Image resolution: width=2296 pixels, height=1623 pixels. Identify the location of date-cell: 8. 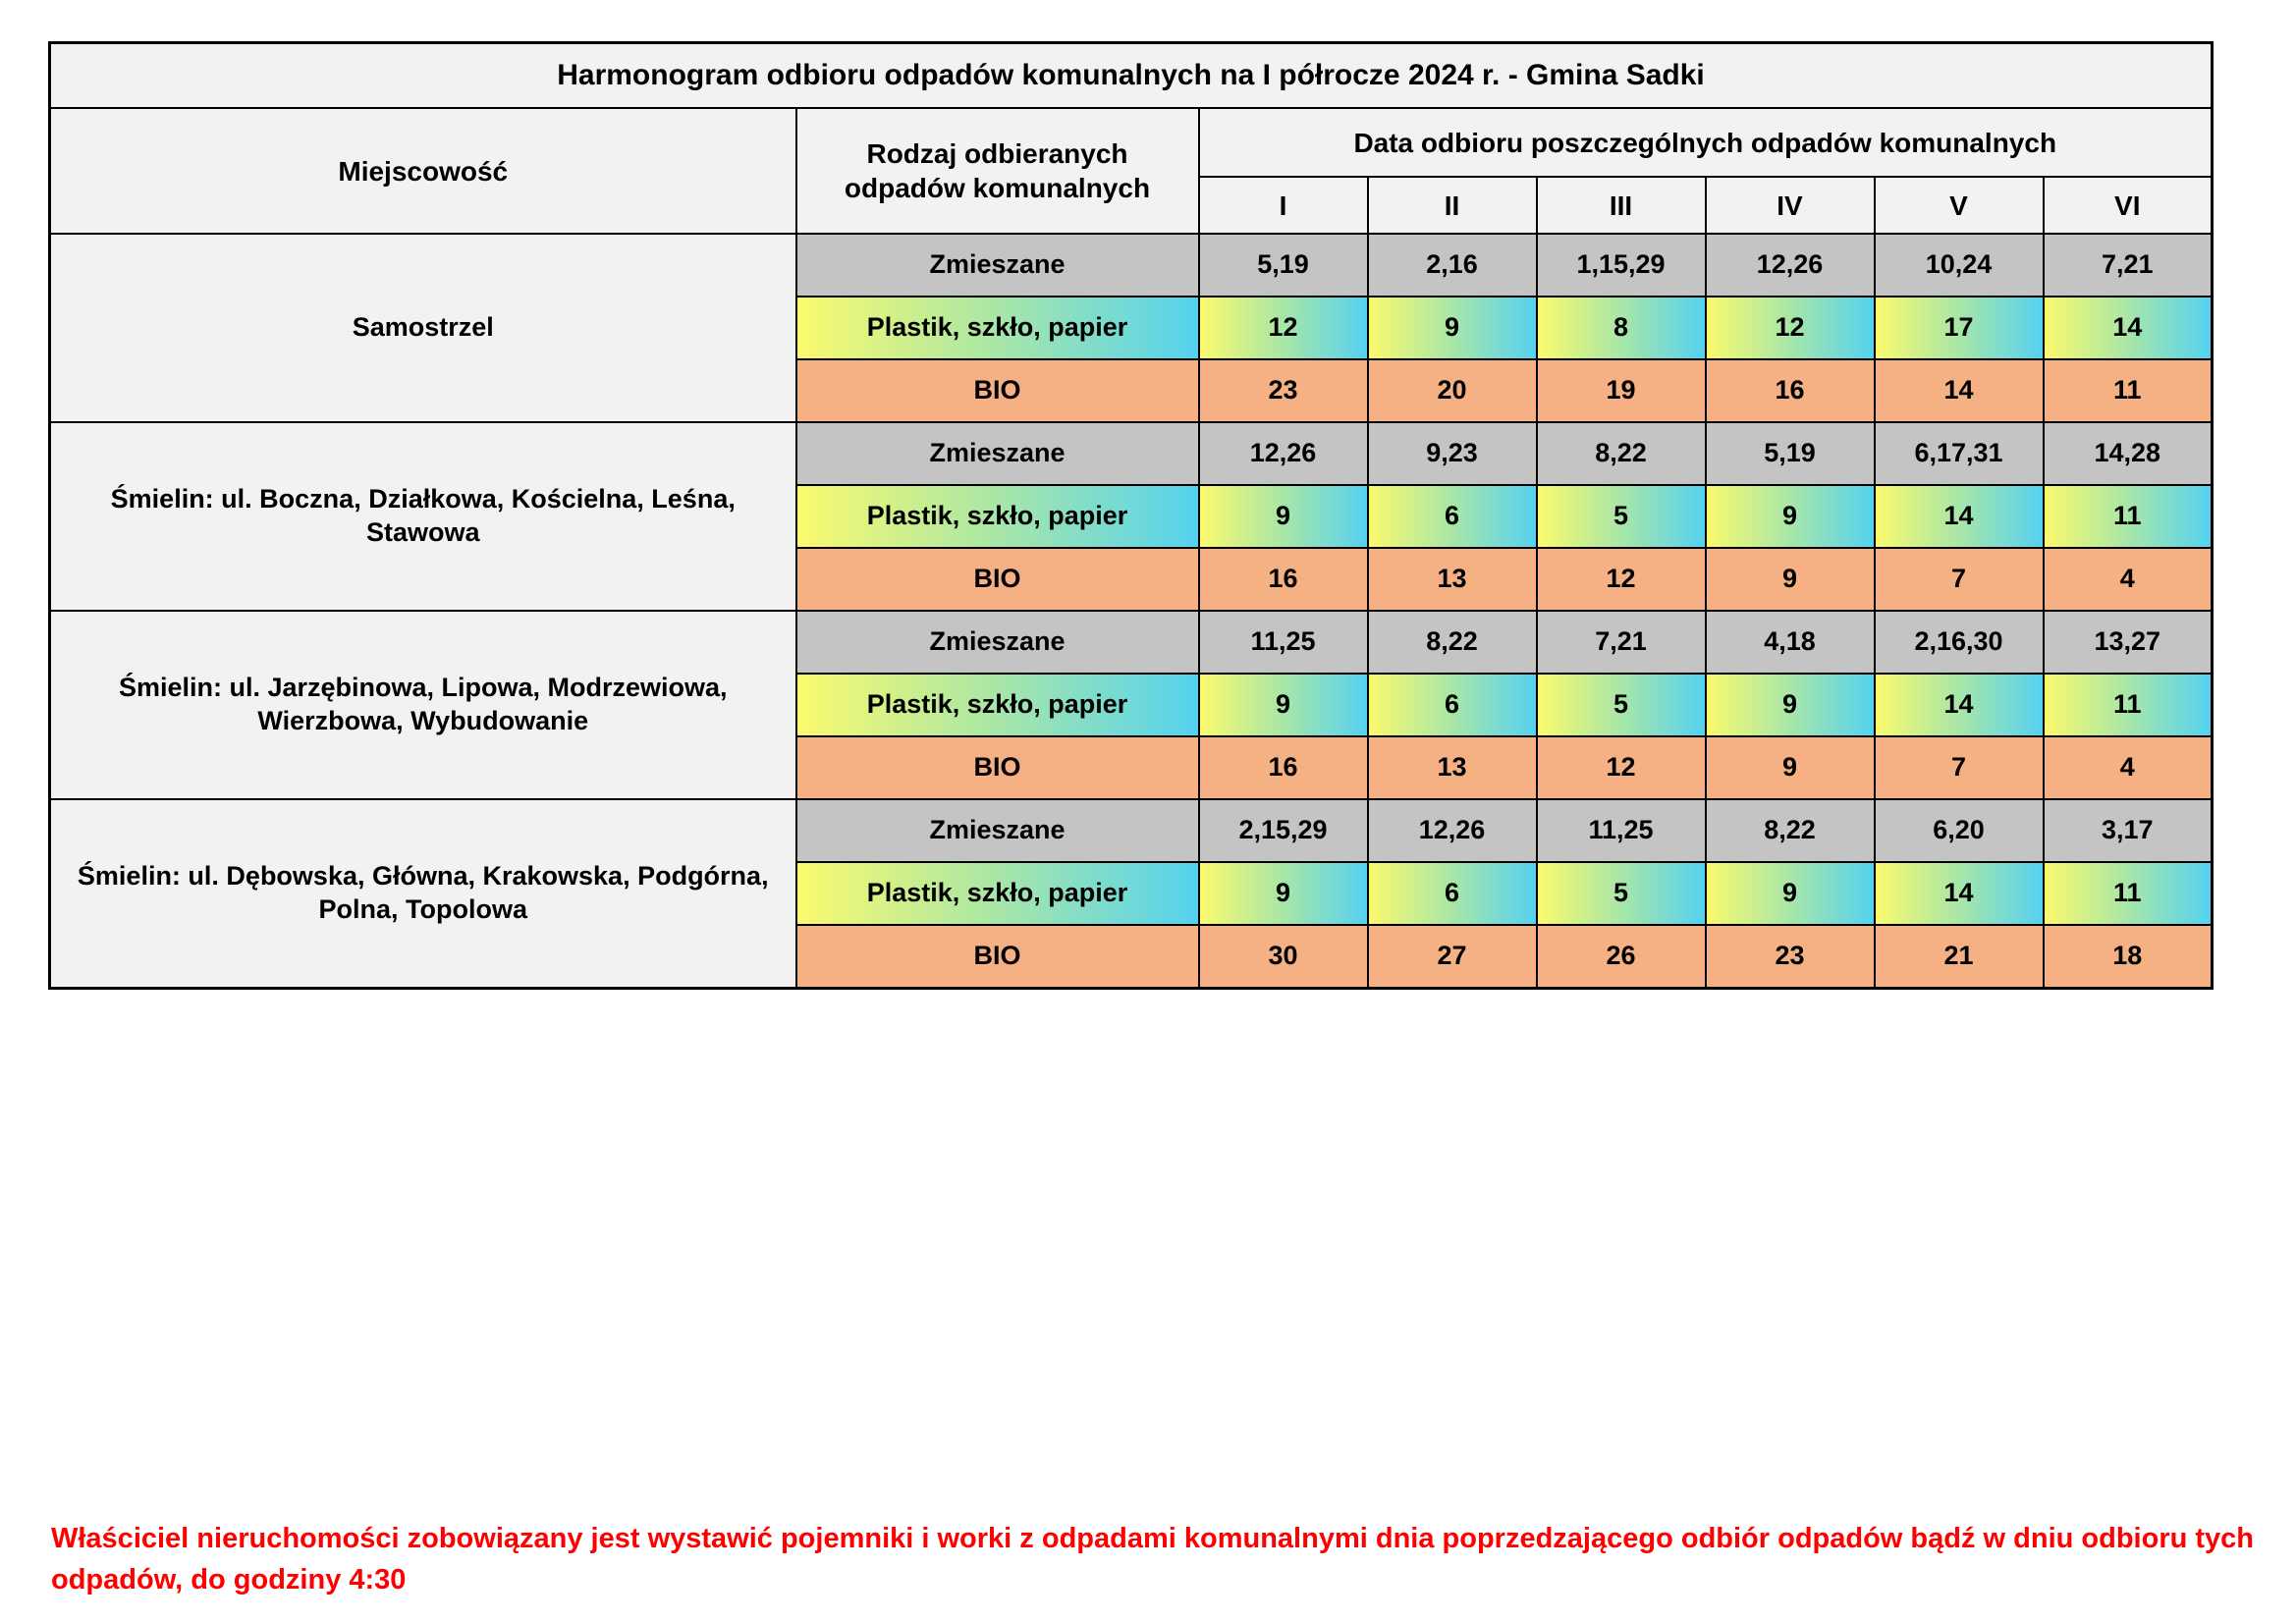
(1621, 328).